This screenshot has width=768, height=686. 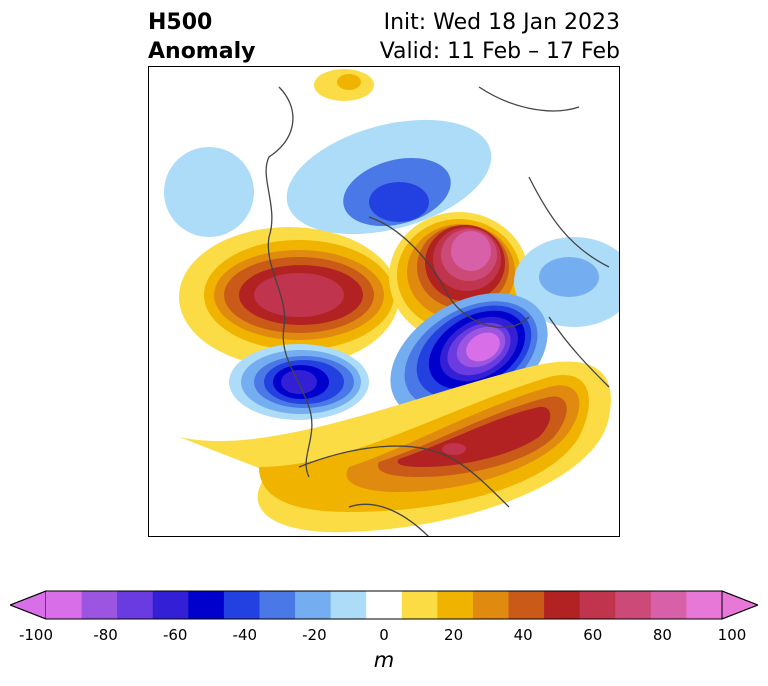 I want to click on colorbar-tick-label: 60, so click(x=593, y=635).